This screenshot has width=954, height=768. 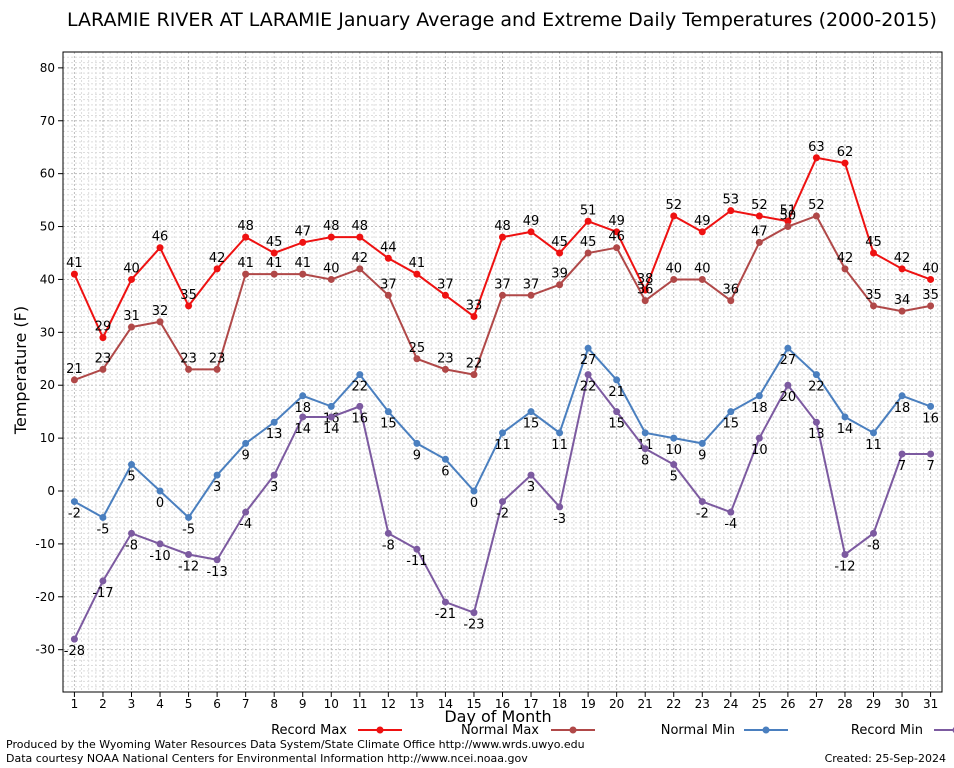 I want to click on data-label: 10, so click(x=673, y=450).